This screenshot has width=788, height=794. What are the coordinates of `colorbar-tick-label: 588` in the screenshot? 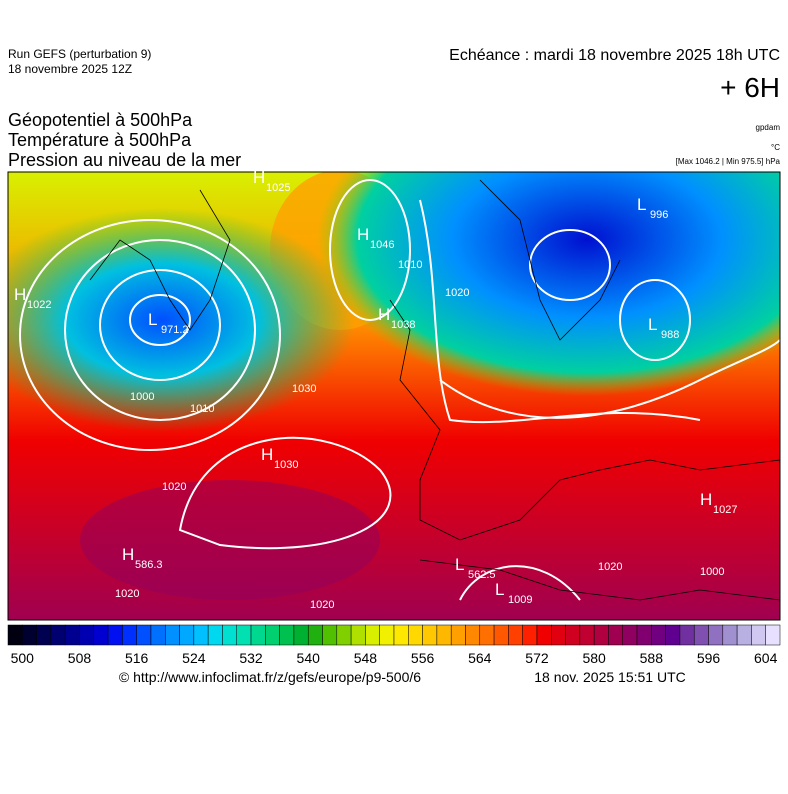 It's located at (652, 658).